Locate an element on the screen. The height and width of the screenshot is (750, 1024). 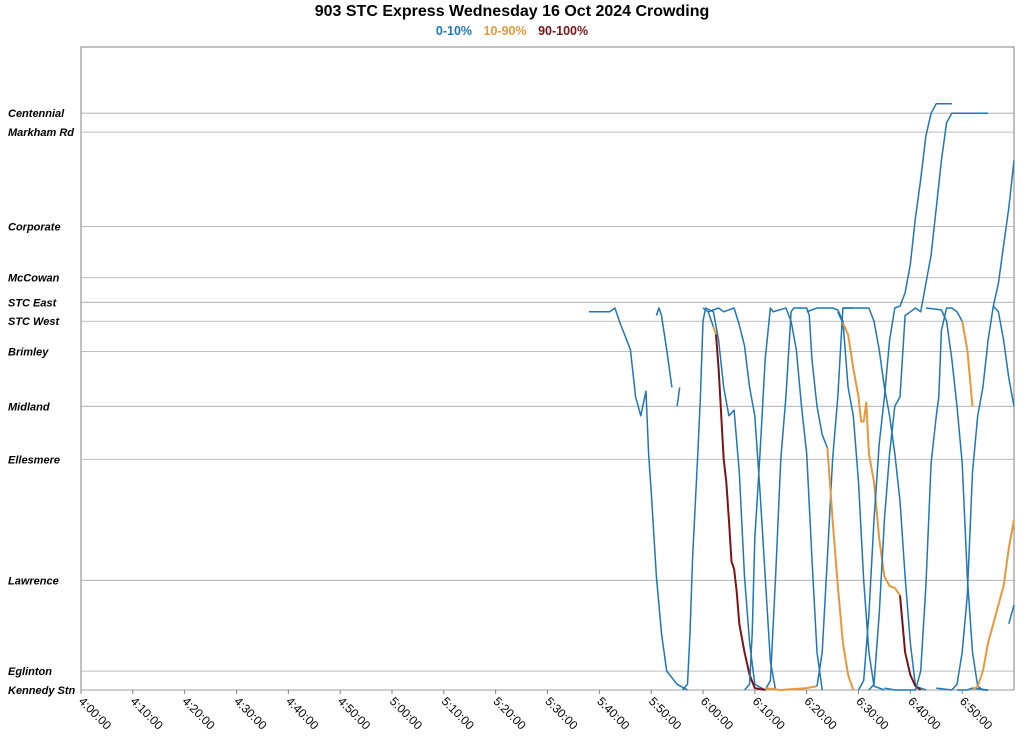
stop-label: McCowan is located at coordinates (34, 279).